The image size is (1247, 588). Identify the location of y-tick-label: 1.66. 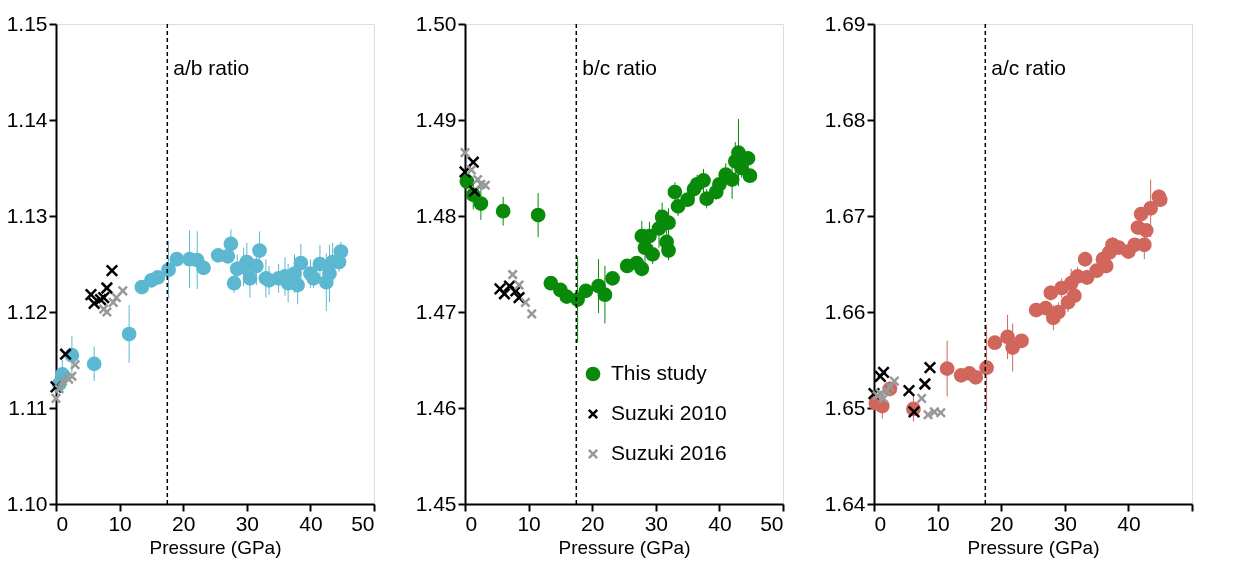
(845, 311).